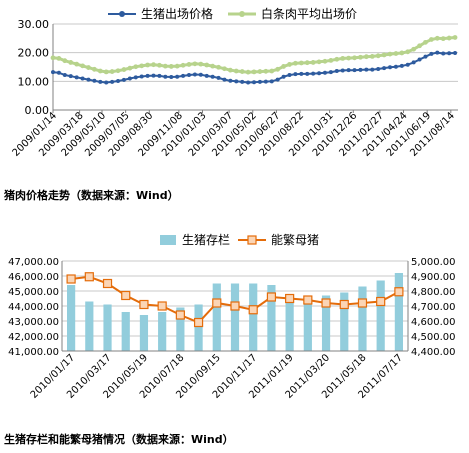 Image resolution: width=469 pixels, height=453 pixels. I want to click on breeding-sows-series, so click(235, 300).